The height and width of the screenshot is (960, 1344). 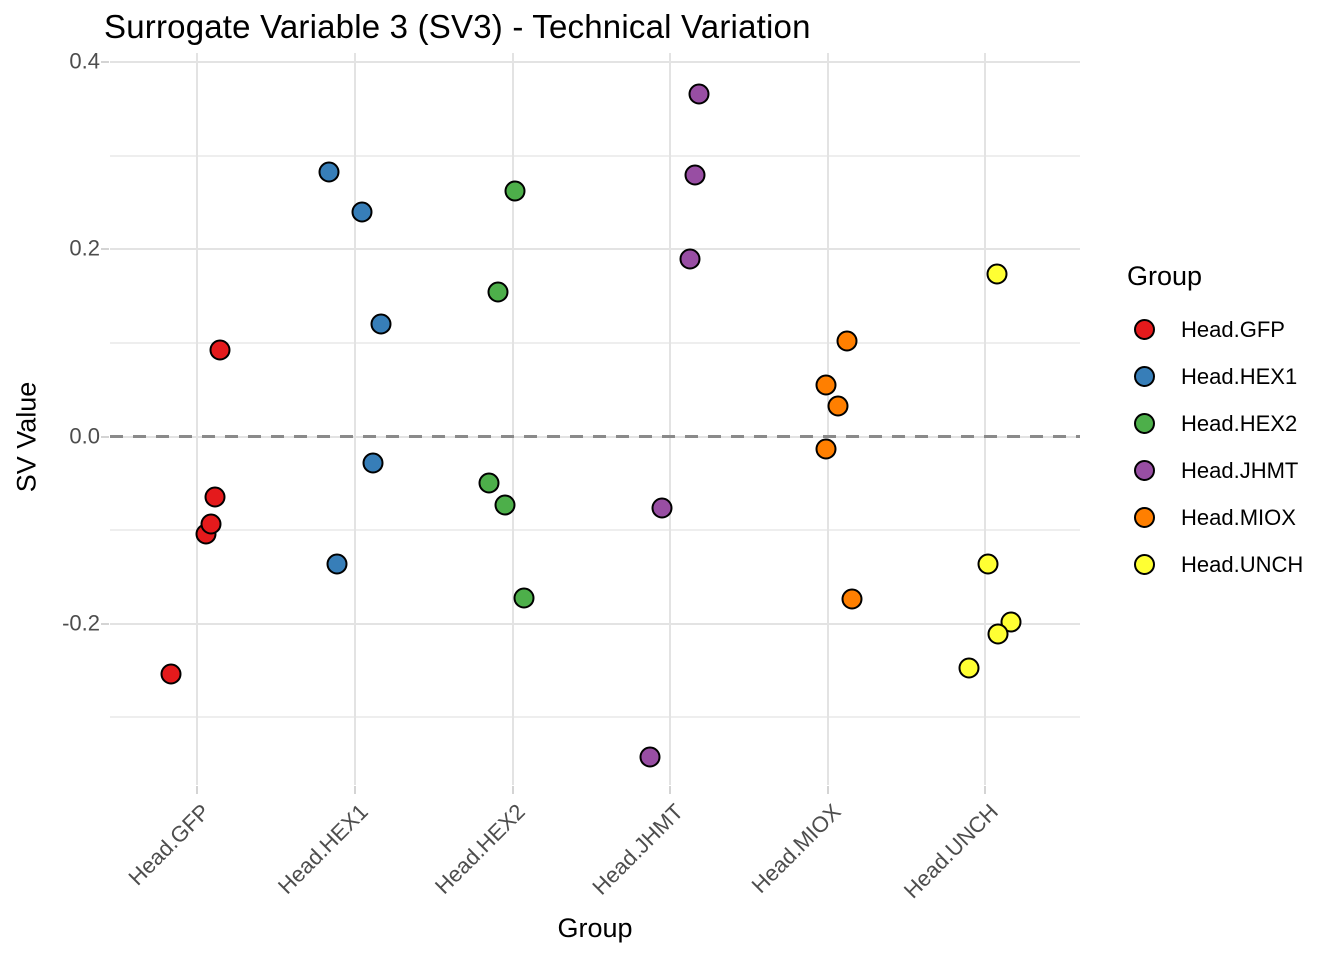 I want to click on y-tick-label: 0.0, so click(x=84, y=436).